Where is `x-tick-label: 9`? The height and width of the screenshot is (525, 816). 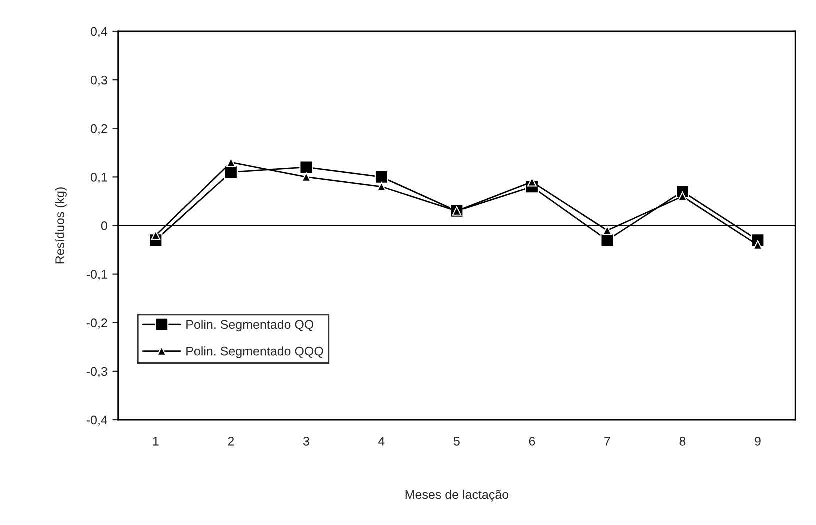
x-tick-label: 9 is located at coordinates (758, 441).